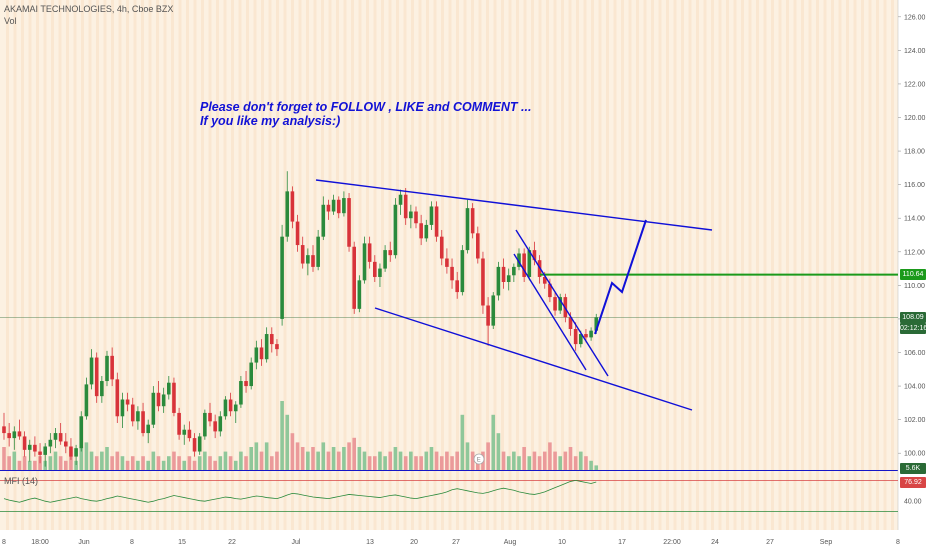 This screenshot has height=550, width=932. Describe the element at coordinates (913, 317) in the screenshot. I see `current-price-badge: 108.09` at that location.